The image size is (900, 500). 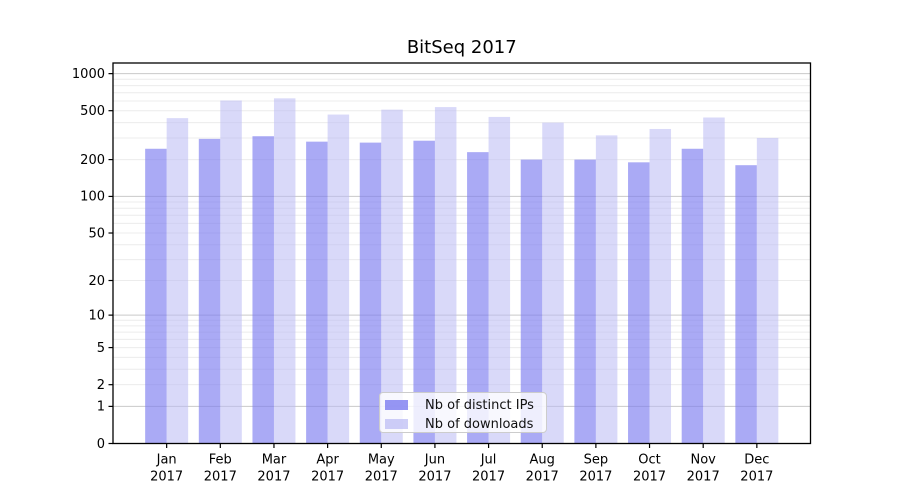 I want to click on chart-title: BitSeq 2017, so click(x=462, y=47).